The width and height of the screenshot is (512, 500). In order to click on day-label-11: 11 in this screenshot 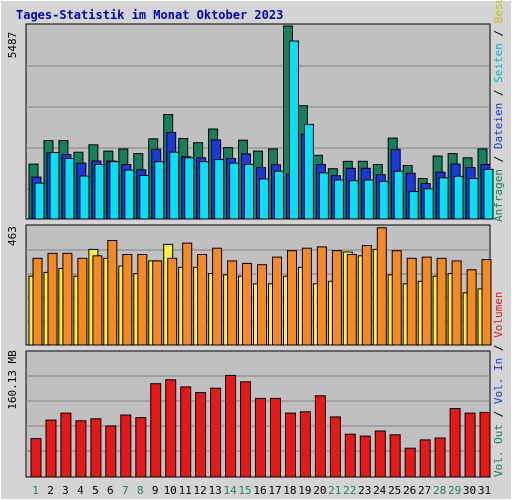, I will do `click(185, 490)`.